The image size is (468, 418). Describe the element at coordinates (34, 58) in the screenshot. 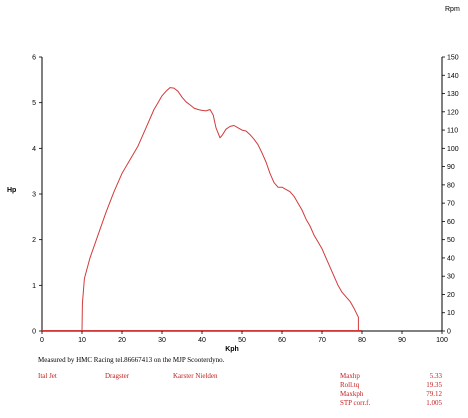

I see `y-left-tick-label: 6` at that location.